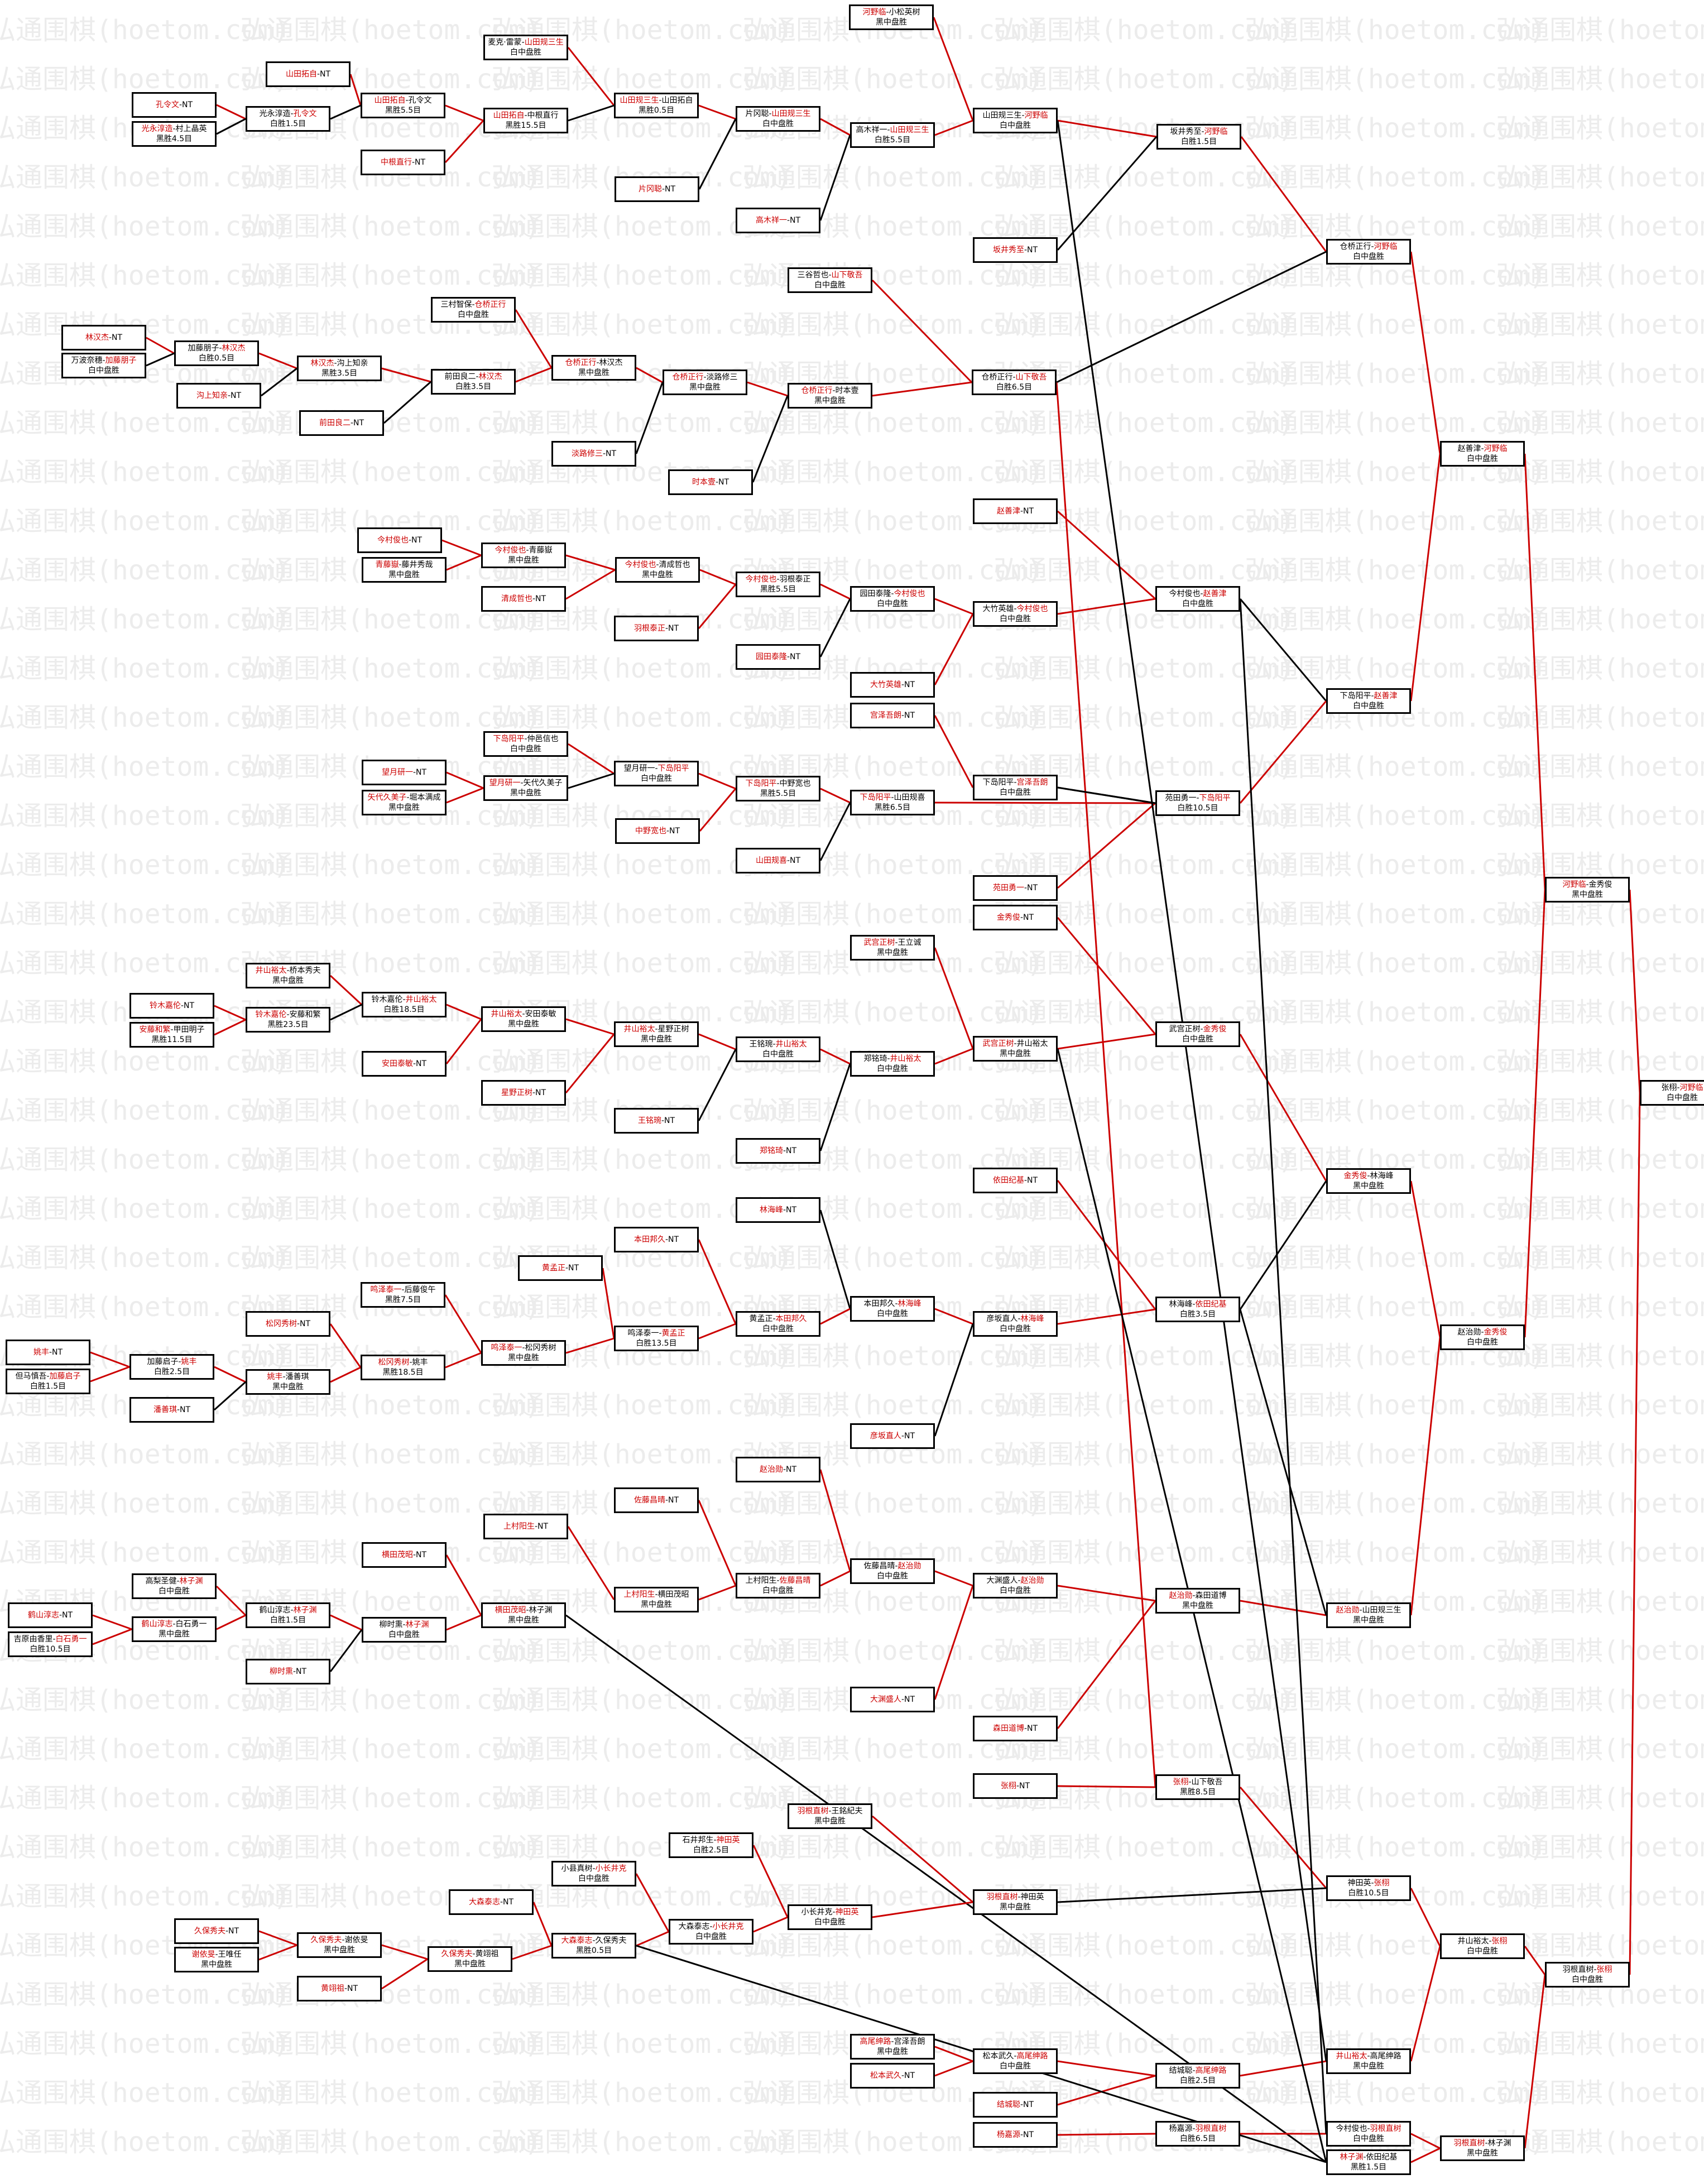 This screenshot has width=1704, height=2184. I want to click on match-box: 坂井秀至-NT, so click(1015, 250).